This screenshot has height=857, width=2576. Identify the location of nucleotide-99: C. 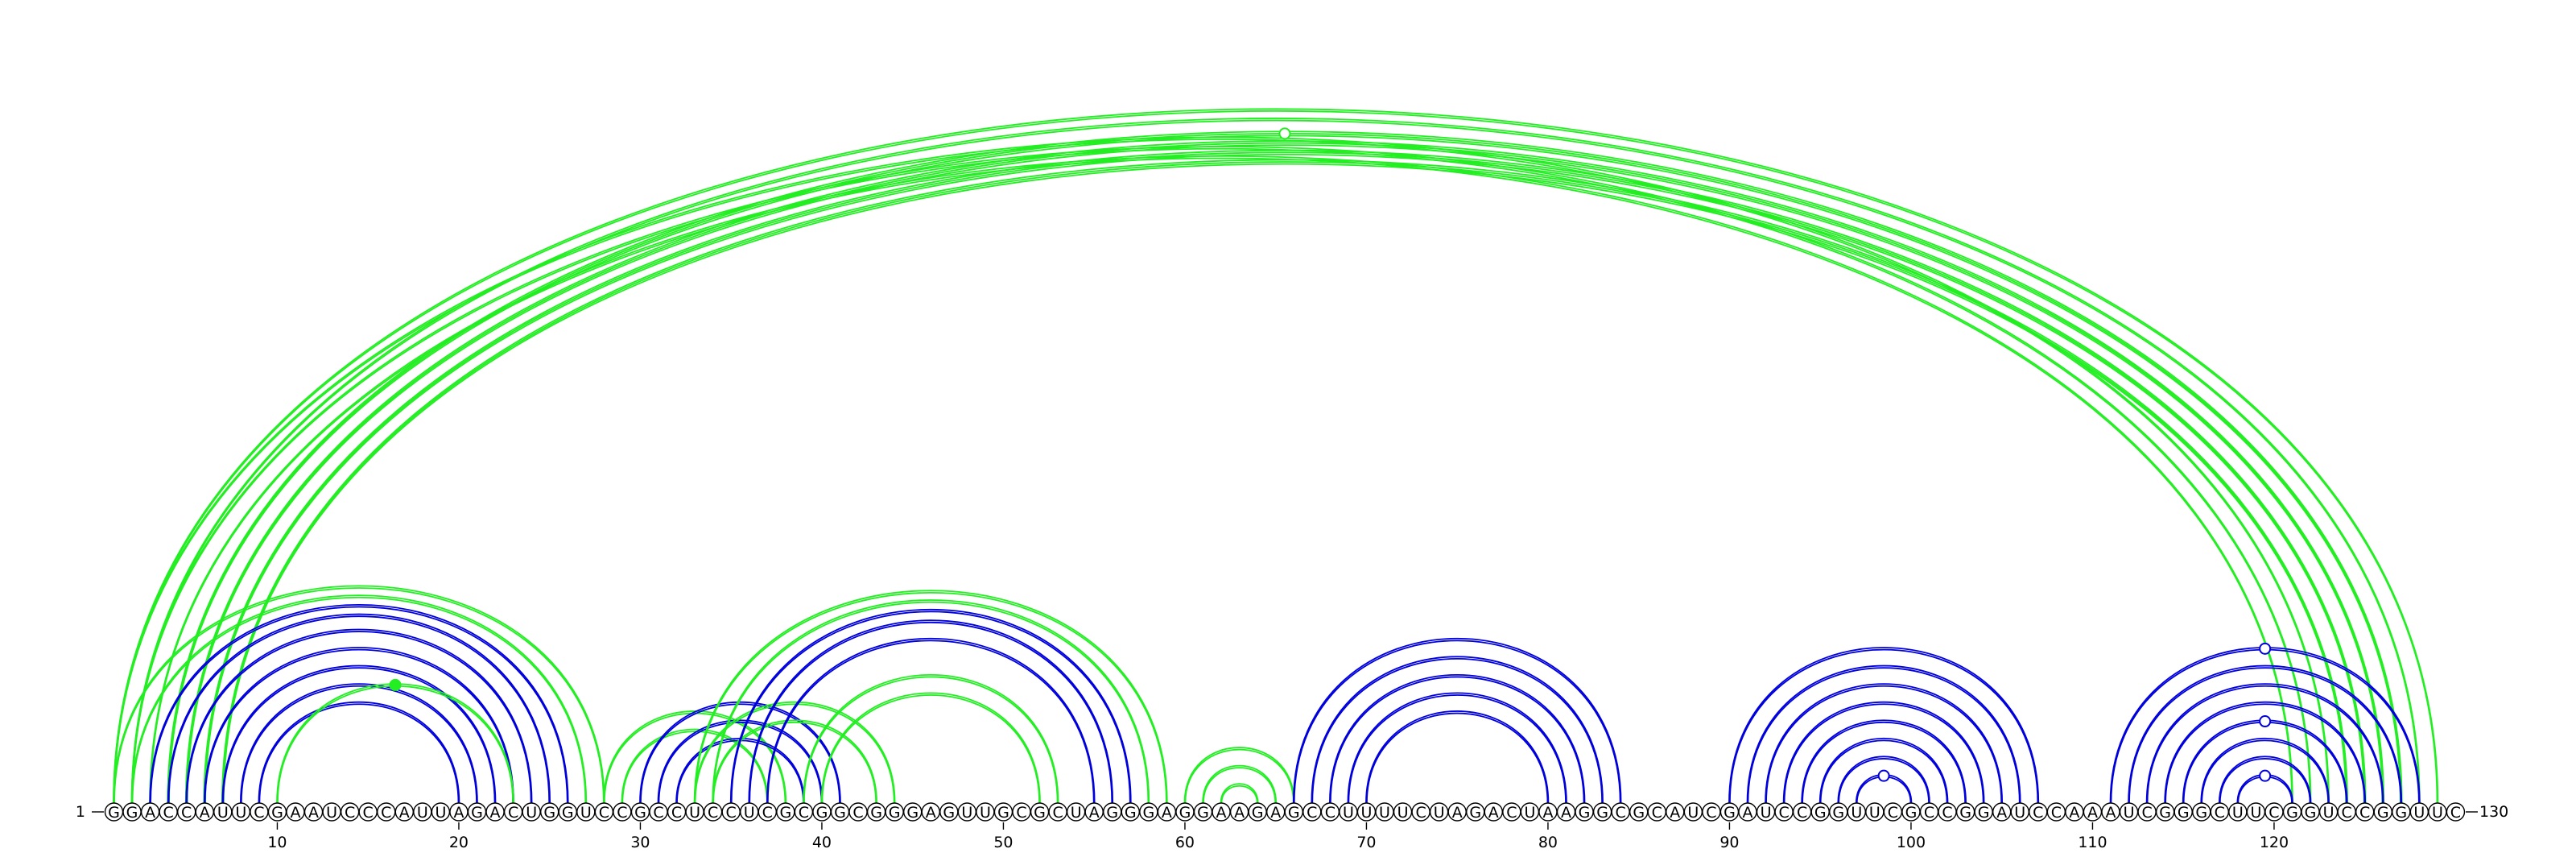
(1893, 812).